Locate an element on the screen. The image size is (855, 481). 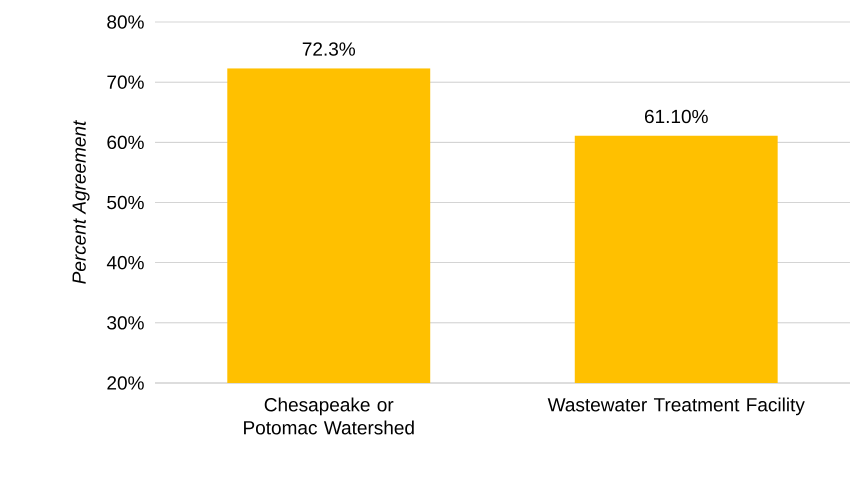
y-tick-label: 70% is located at coordinates (125, 82).